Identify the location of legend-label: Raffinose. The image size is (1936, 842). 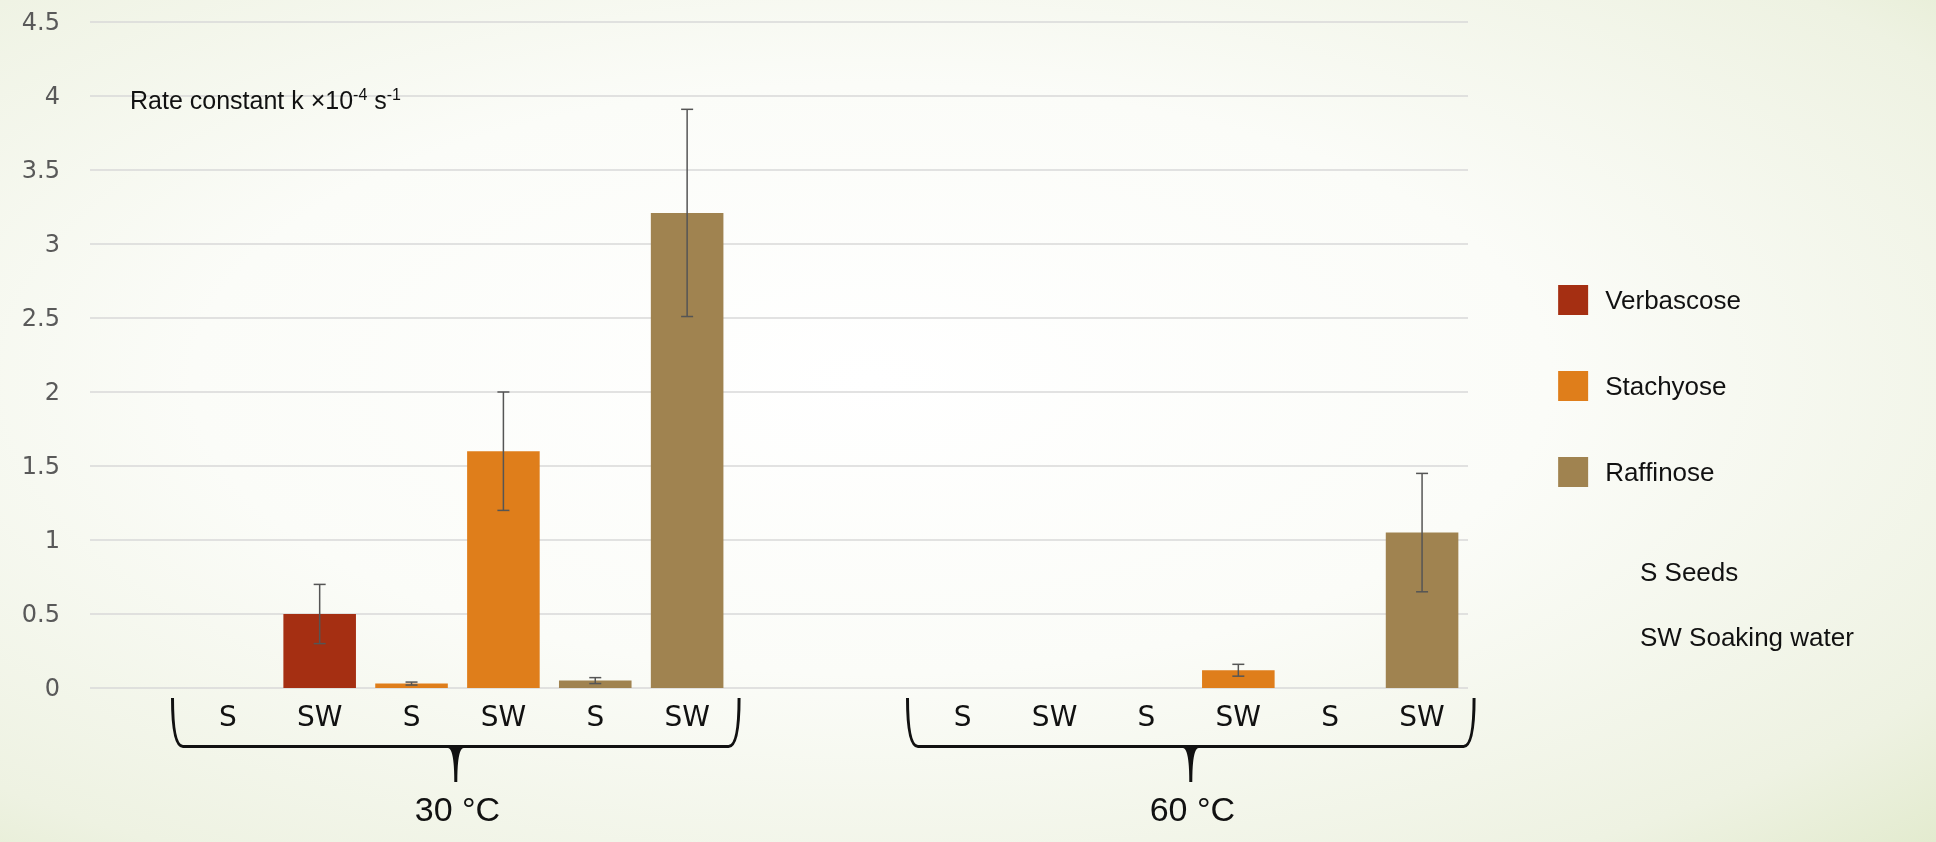
(1660, 472).